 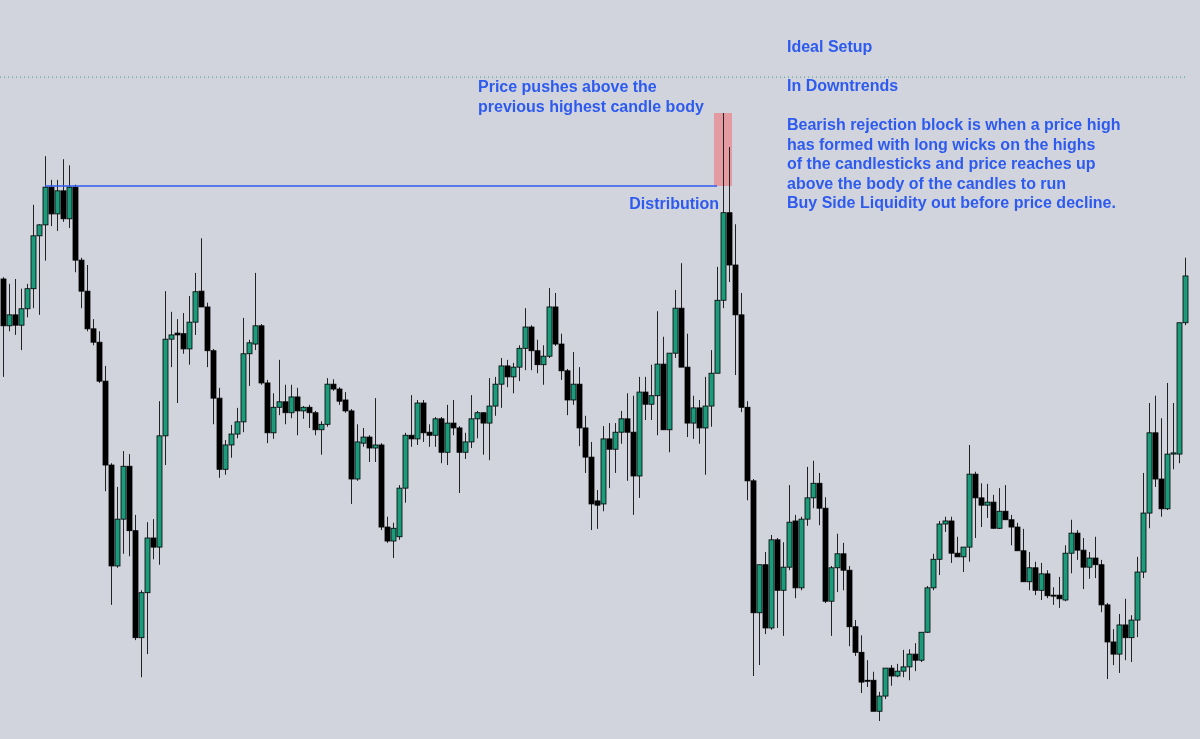 I want to click on annotation: Bearish rejection block is when a price high has formed with long wicks on the highs of the candlesticks and price reaches up above the body of the candles to run Buy Side Liquidity out before price decline., so click(x=954, y=164).